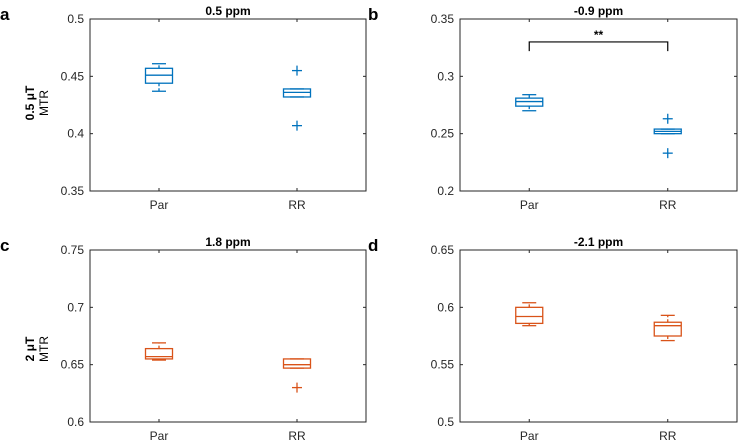  What do you see at coordinates (598, 11) in the screenshot?
I see `panel-title: -0.9 ppm` at bounding box center [598, 11].